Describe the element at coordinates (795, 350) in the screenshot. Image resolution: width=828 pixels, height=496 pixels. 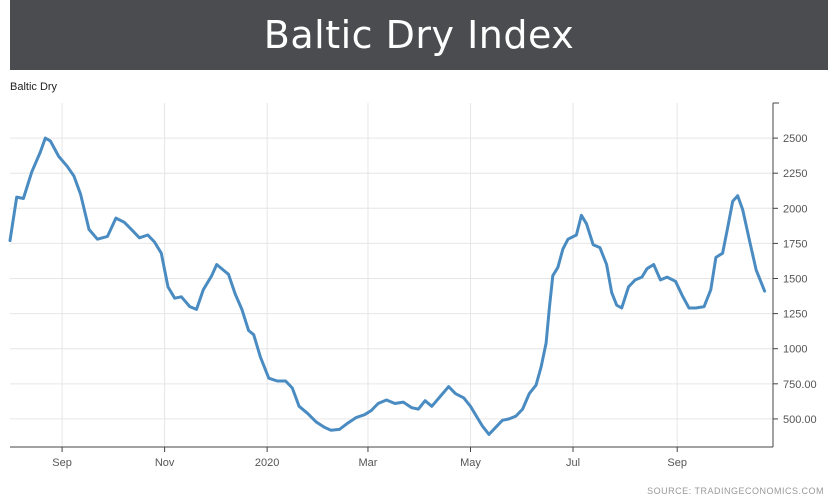
I see `y-tick-label: 1000` at that location.